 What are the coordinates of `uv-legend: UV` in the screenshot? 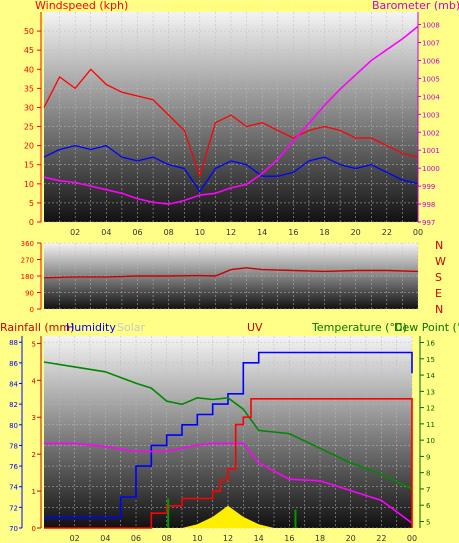 It's located at (255, 327).